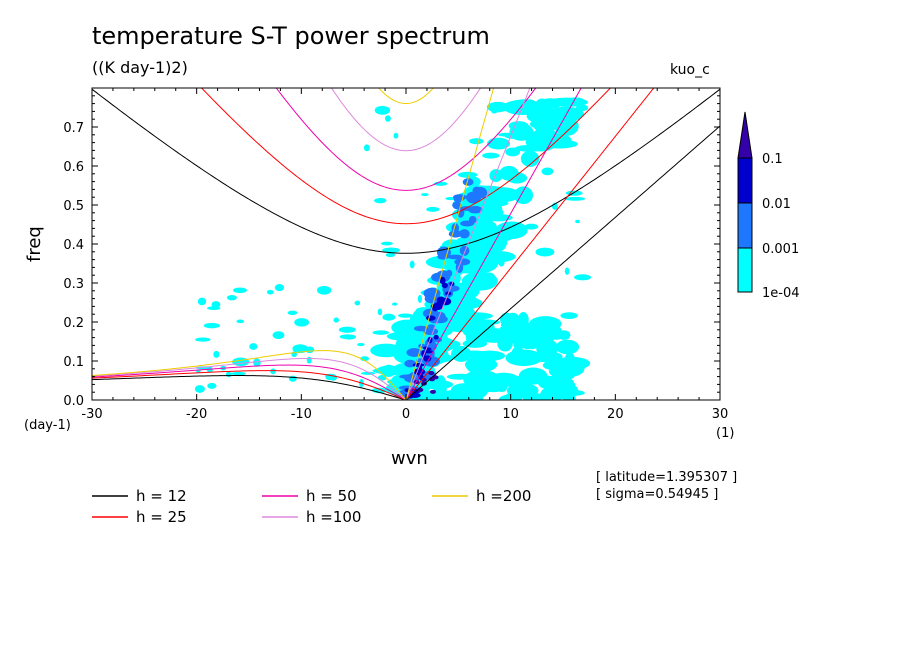  Describe the element at coordinates (301, 414) in the screenshot. I see `x-tick-label: -10` at that location.